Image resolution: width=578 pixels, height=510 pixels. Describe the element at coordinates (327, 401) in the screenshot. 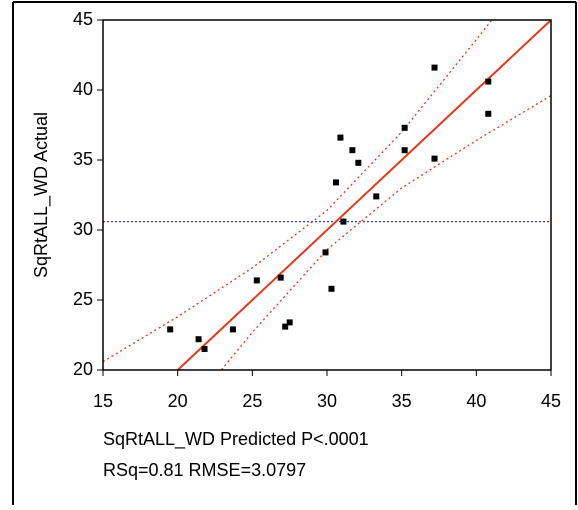

I see `x-tick-label: 30` at that location.